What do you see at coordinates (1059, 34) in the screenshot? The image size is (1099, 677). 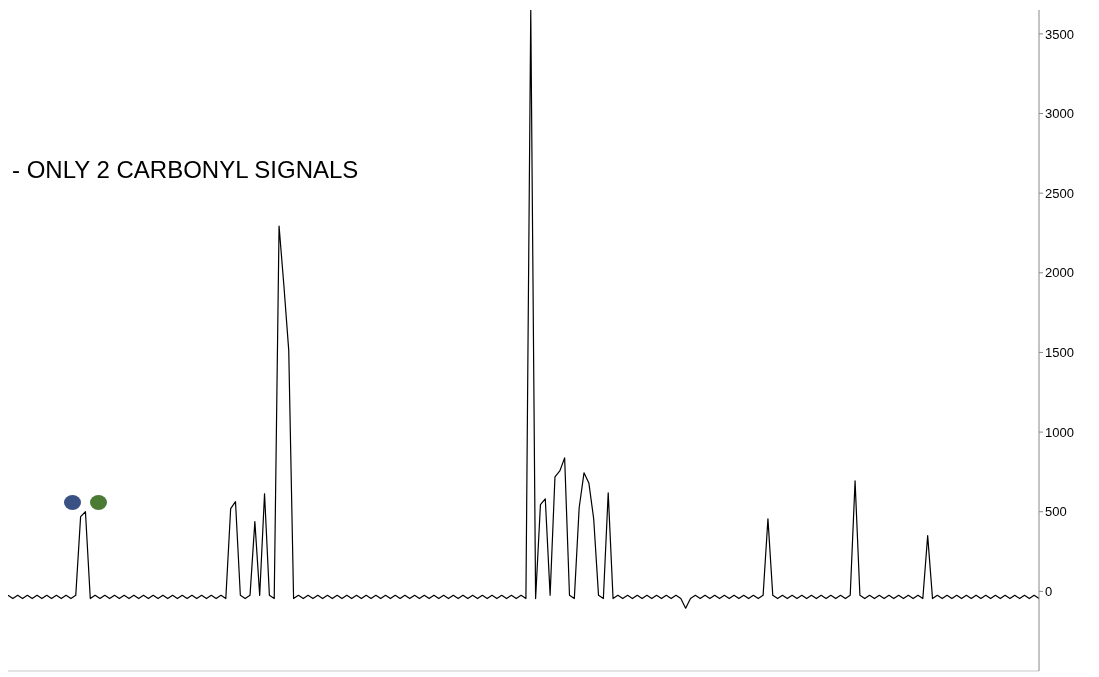 I see `y-tick-label: 3500` at bounding box center [1059, 34].